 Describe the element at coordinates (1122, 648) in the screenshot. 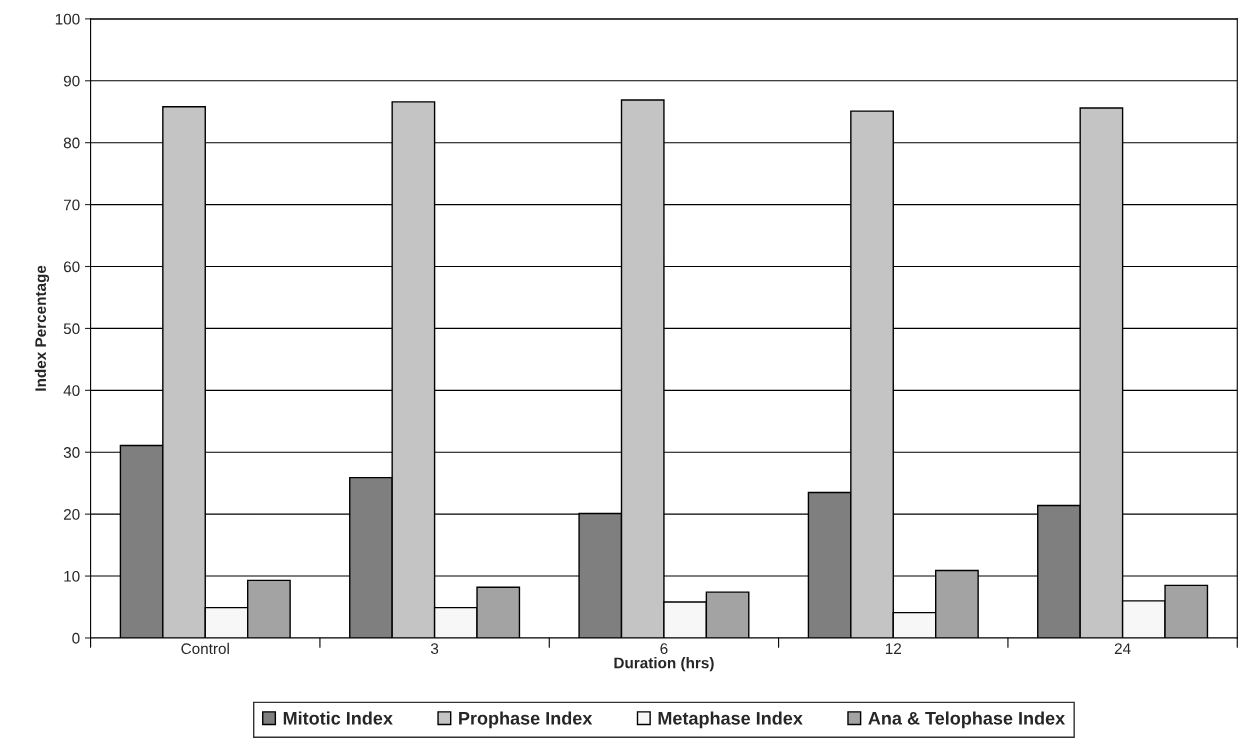

I see `x-tick-label: 24` at that location.